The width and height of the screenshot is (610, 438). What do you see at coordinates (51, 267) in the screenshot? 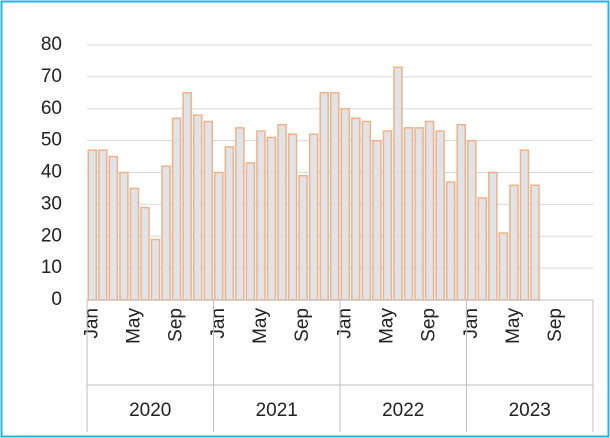
I see `y-tick-label: 10` at bounding box center [51, 267].